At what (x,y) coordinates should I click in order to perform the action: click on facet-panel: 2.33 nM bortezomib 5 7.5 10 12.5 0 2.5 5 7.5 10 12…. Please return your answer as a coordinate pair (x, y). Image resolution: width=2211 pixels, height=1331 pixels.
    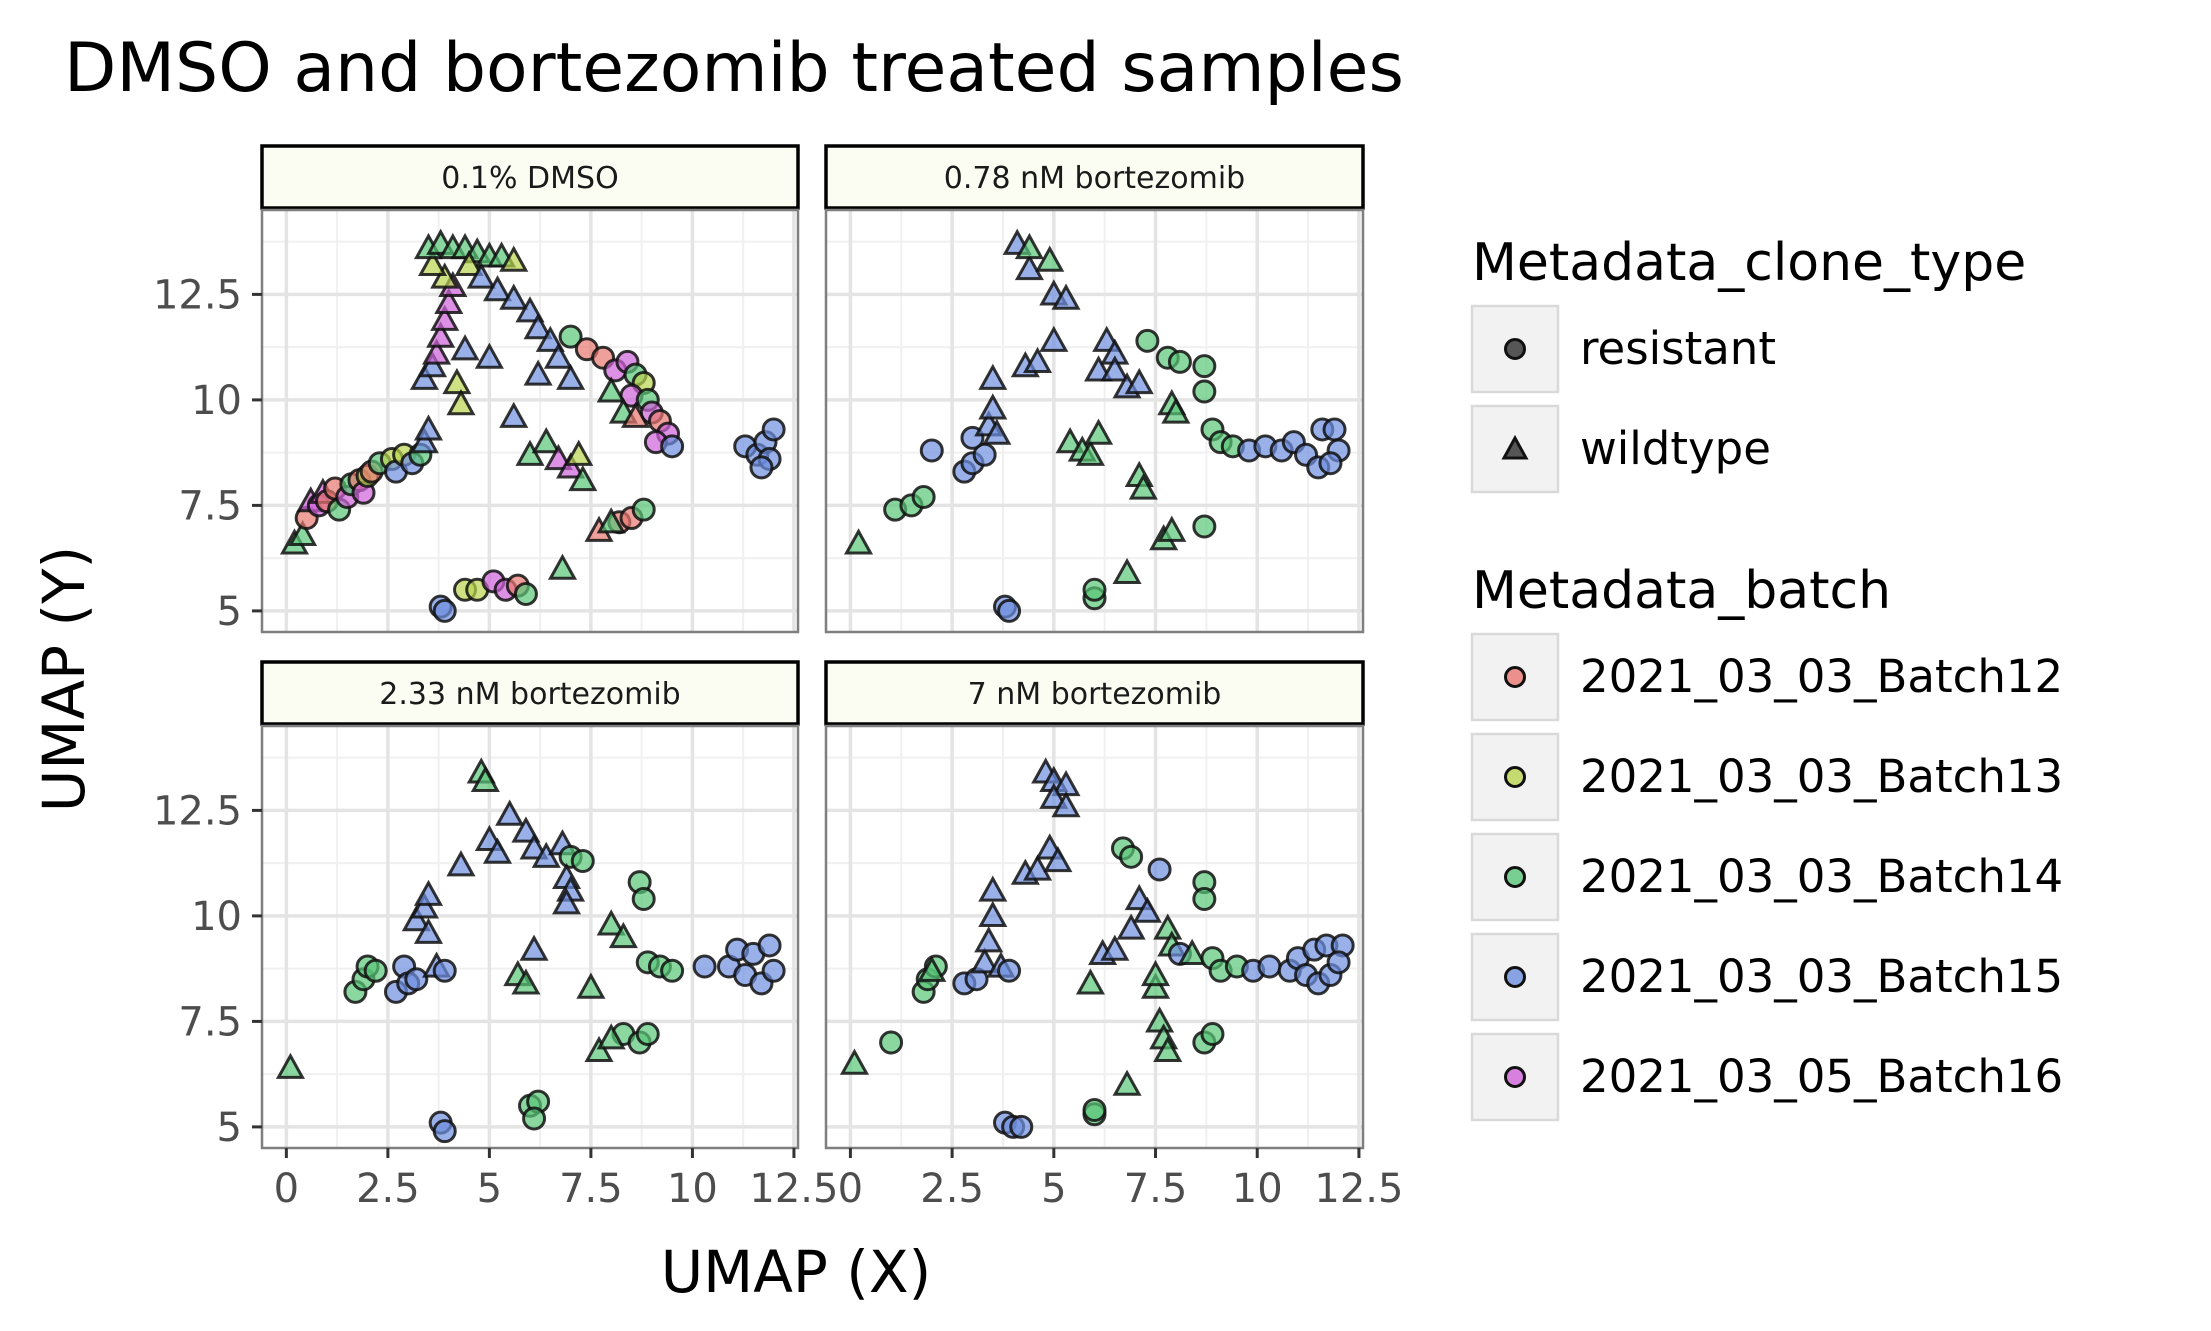
    Looking at the image, I should click on (495, 936).